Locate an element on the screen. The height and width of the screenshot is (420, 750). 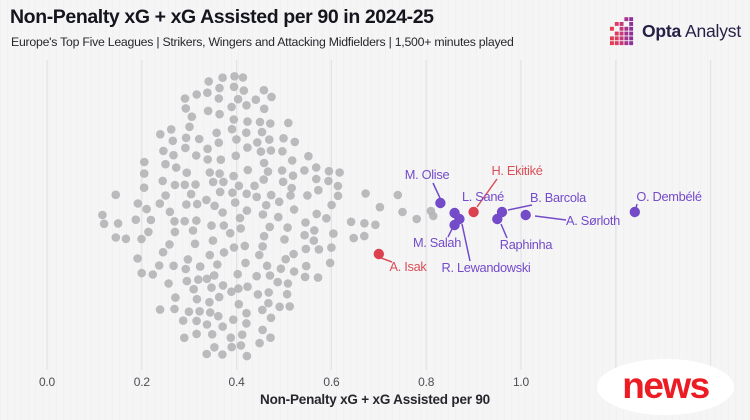
news-badge-label: news is located at coordinates (666, 385).